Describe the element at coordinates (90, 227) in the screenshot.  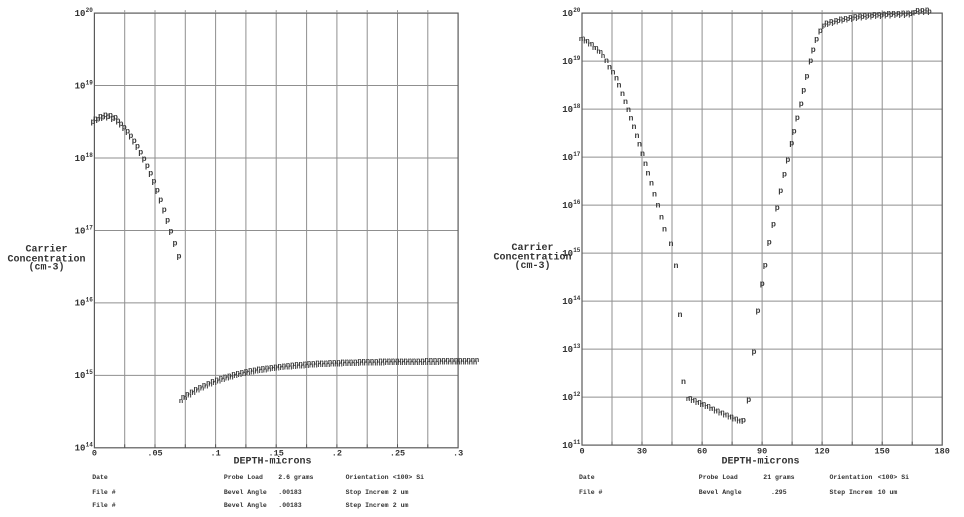
I see `svg-text: 17` at that location.